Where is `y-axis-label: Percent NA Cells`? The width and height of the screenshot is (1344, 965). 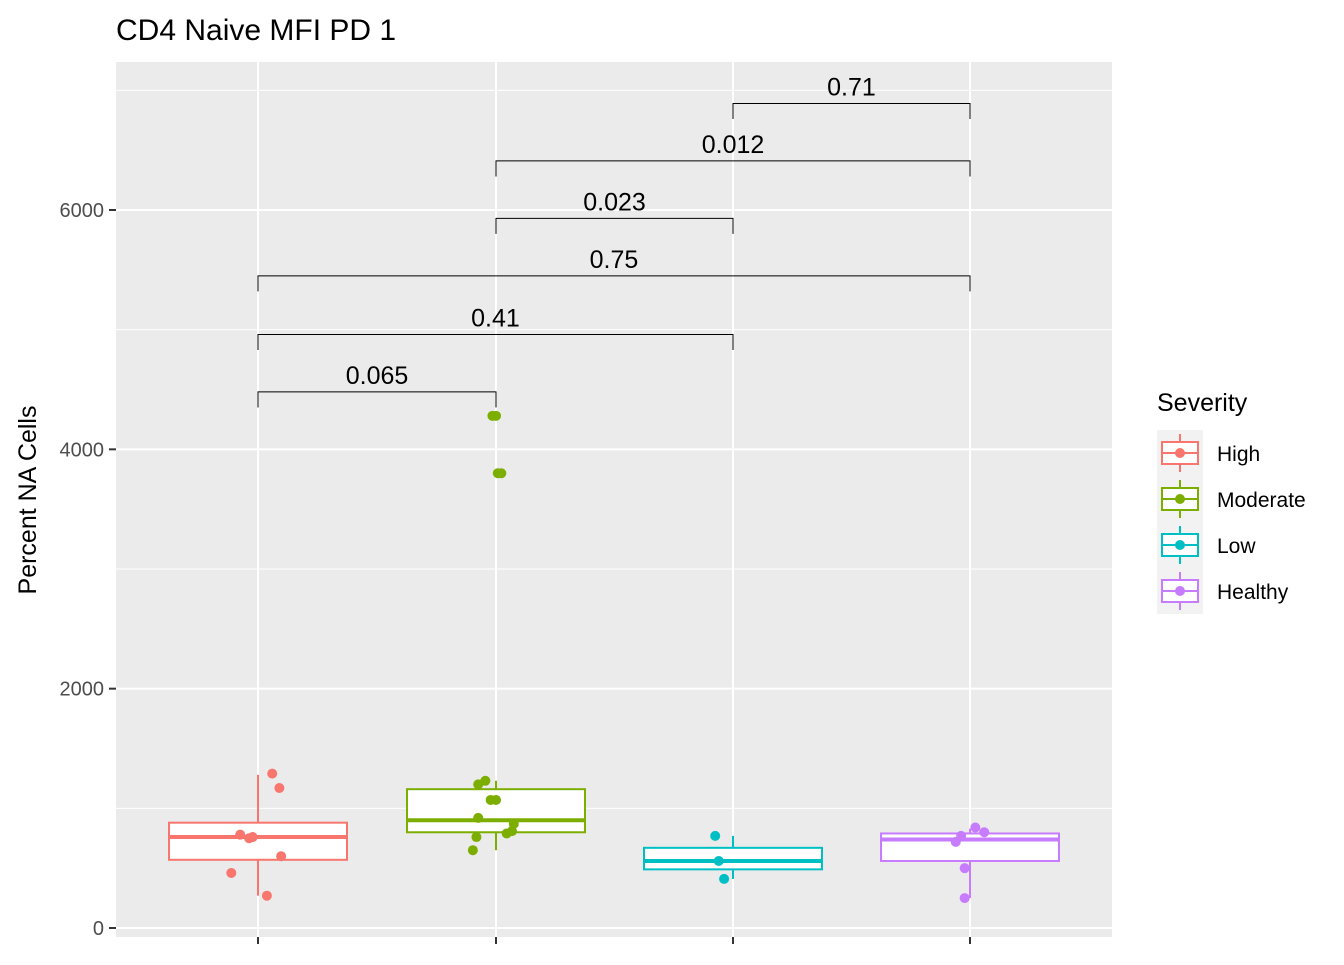 y-axis-label: Percent NA Cells is located at coordinates (28, 500).